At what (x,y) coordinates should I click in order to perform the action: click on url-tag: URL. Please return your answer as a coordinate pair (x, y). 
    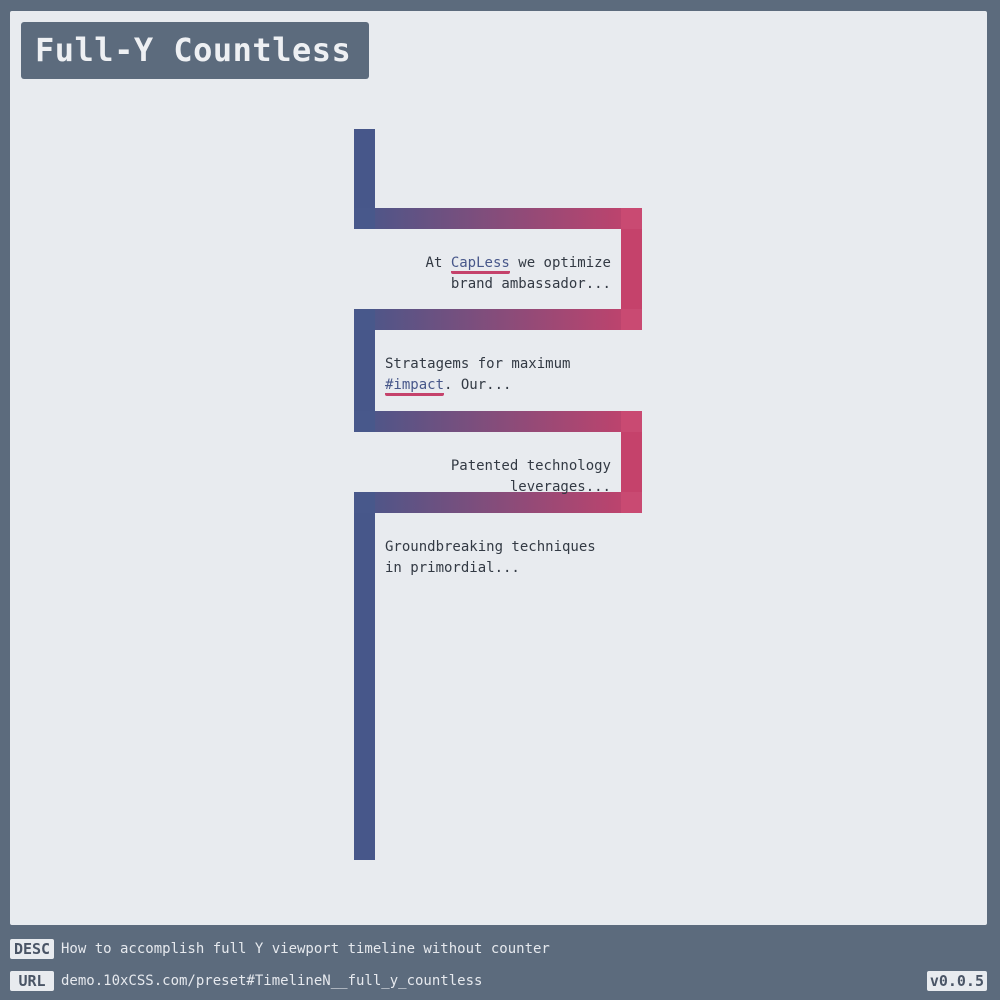
    Looking at the image, I should click on (32, 981).